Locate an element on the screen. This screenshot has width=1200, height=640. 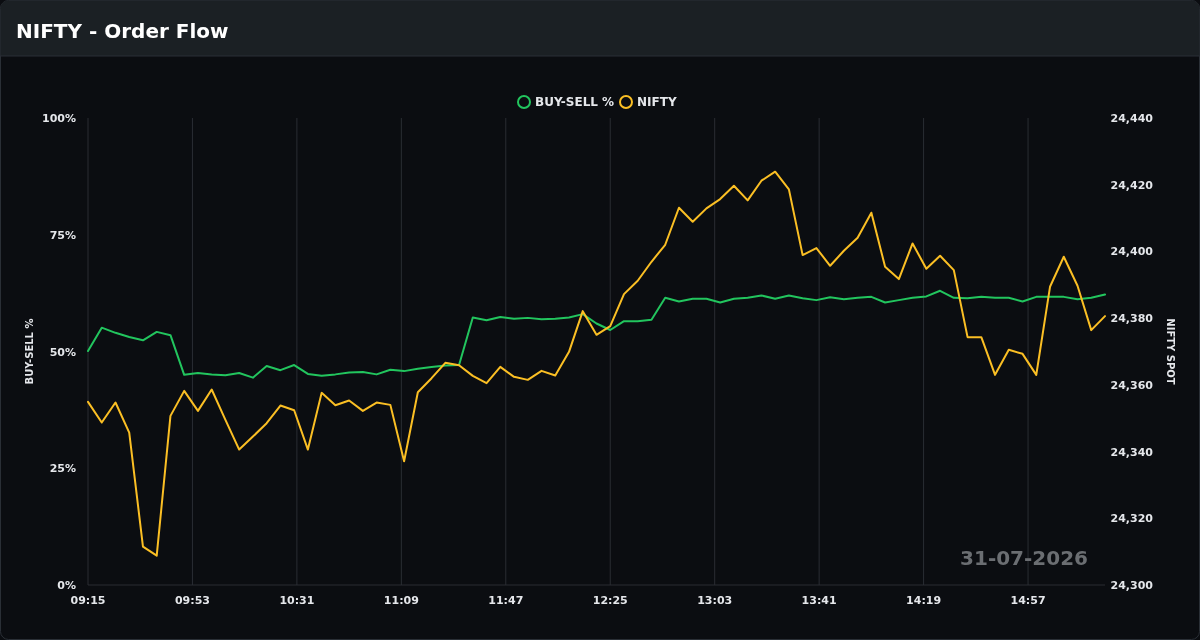
x-tick-label: 14:19 is located at coordinates (924, 600).